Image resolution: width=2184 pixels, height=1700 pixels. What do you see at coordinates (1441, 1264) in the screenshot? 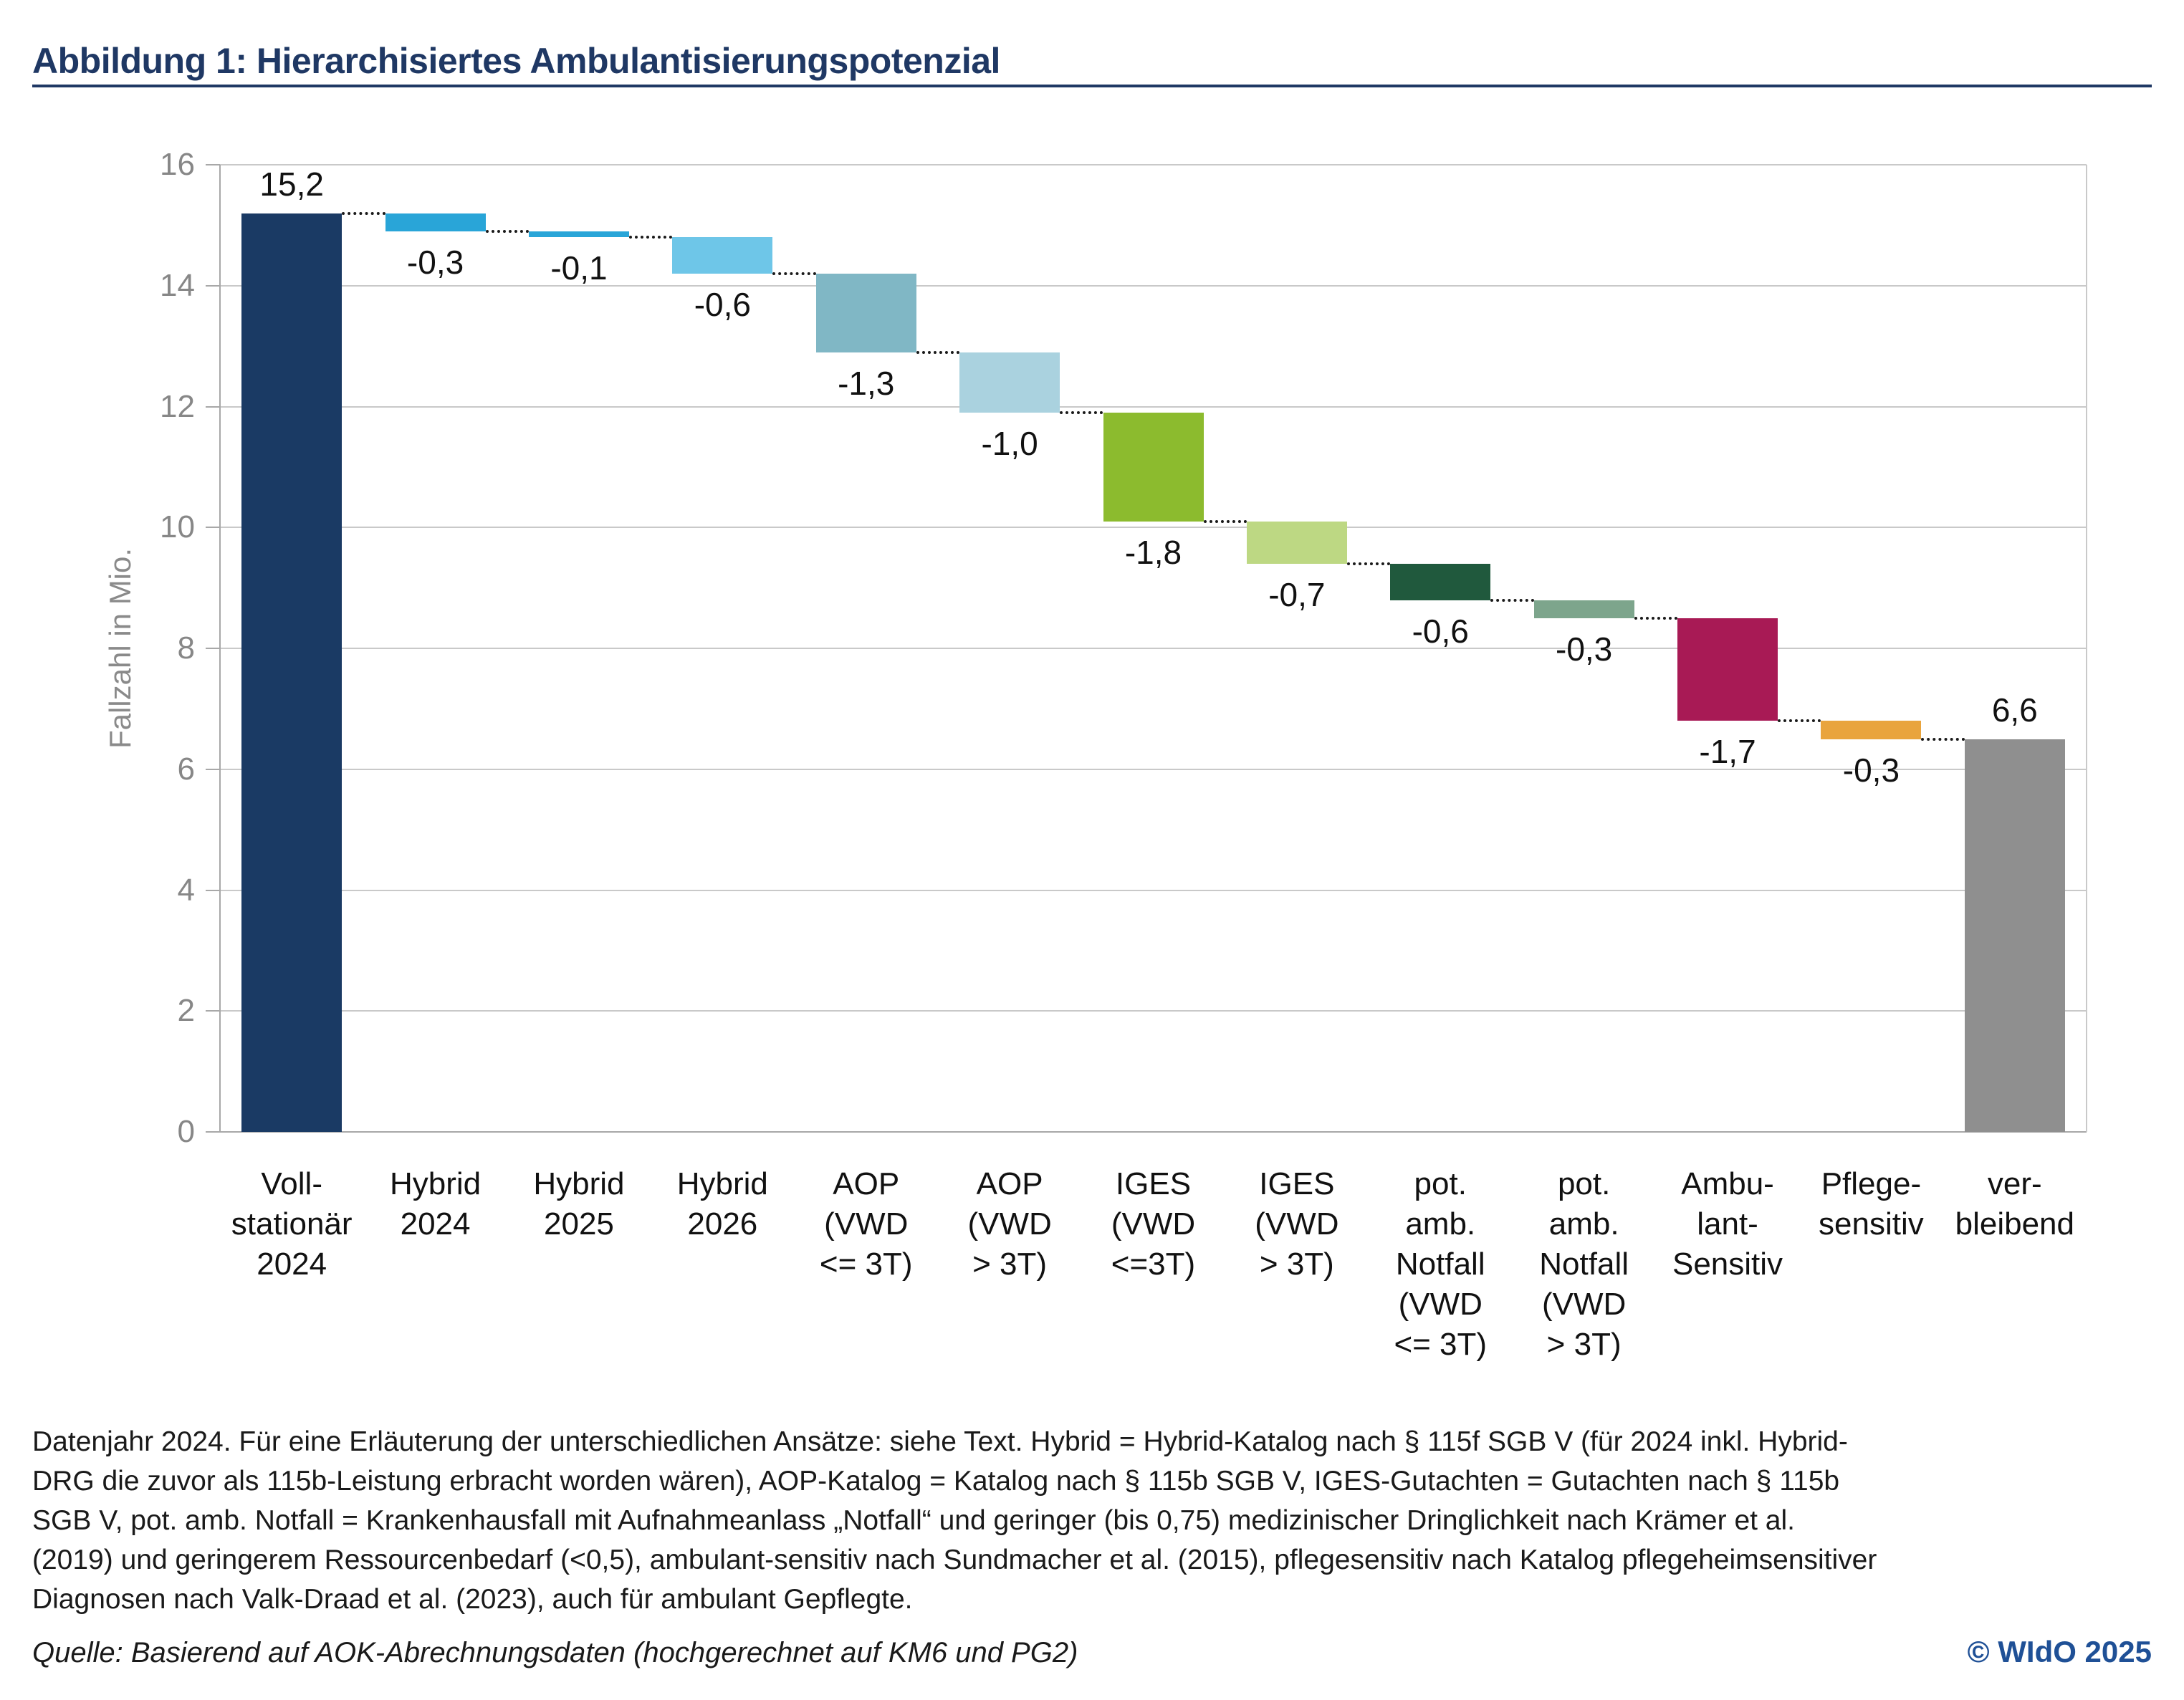
I see `category-label-8: pot. amb. Notfall (VWD <= 3T)` at bounding box center [1441, 1264].